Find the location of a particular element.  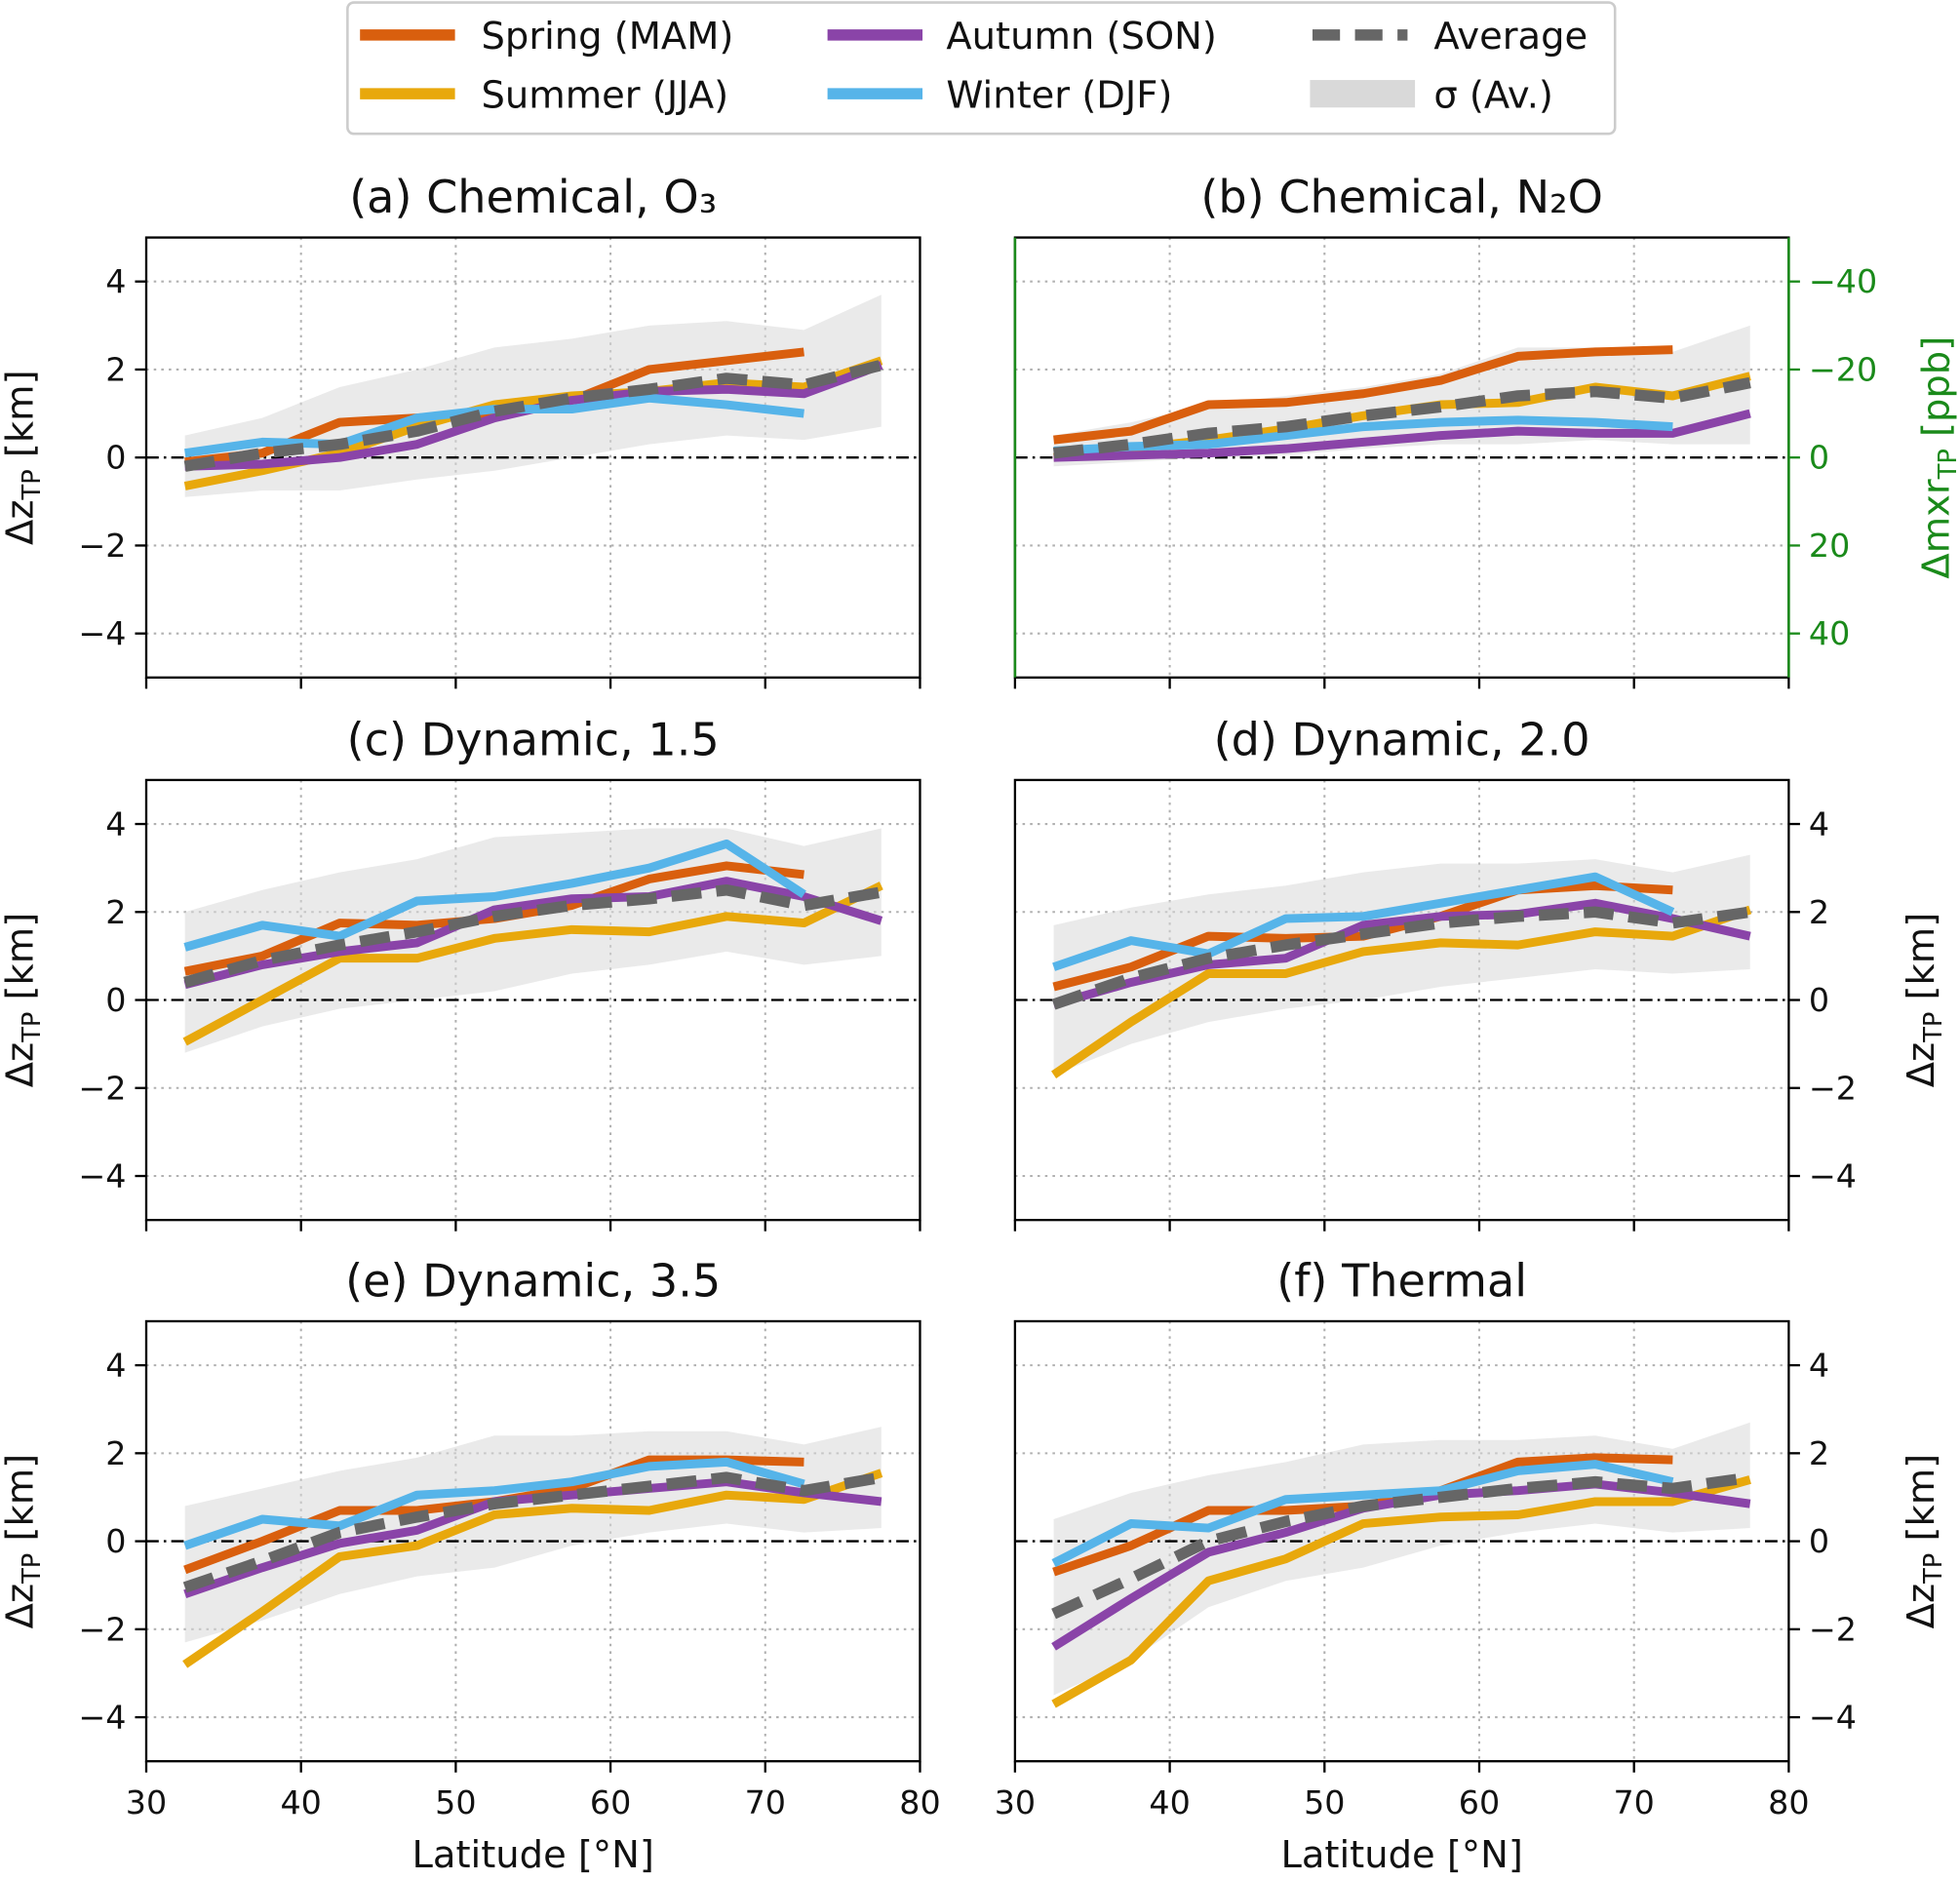

sigma-band is located at coordinates (1401, 1559).